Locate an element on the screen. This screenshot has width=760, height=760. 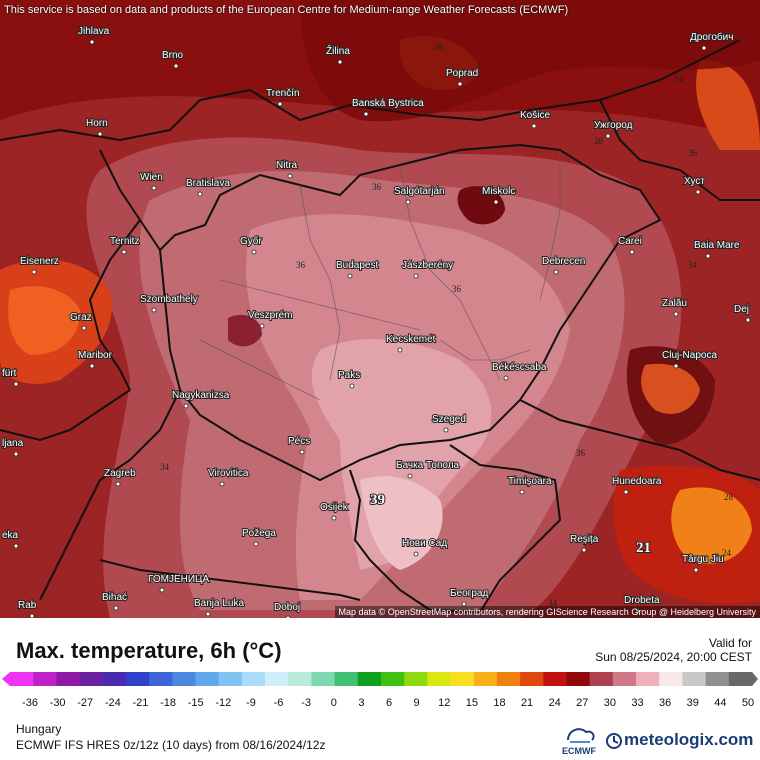
temp-zone-orange-west-core is located at coordinates (44, 320).